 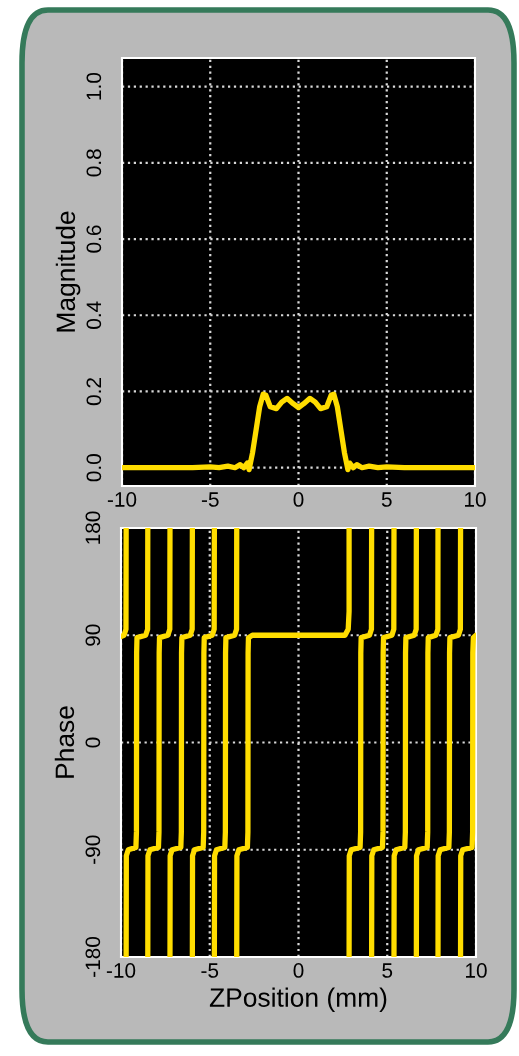 What do you see at coordinates (94, 239) in the screenshot?
I see `y-tick-label: 0.6` at bounding box center [94, 239].